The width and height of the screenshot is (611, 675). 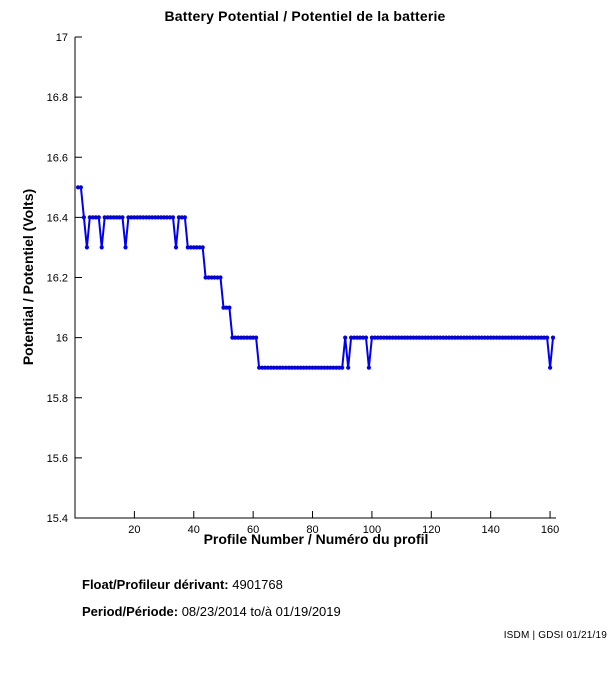 What do you see at coordinates (62, 38) in the screenshot?
I see `y-tick-label: 17` at bounding box center [62, 38].